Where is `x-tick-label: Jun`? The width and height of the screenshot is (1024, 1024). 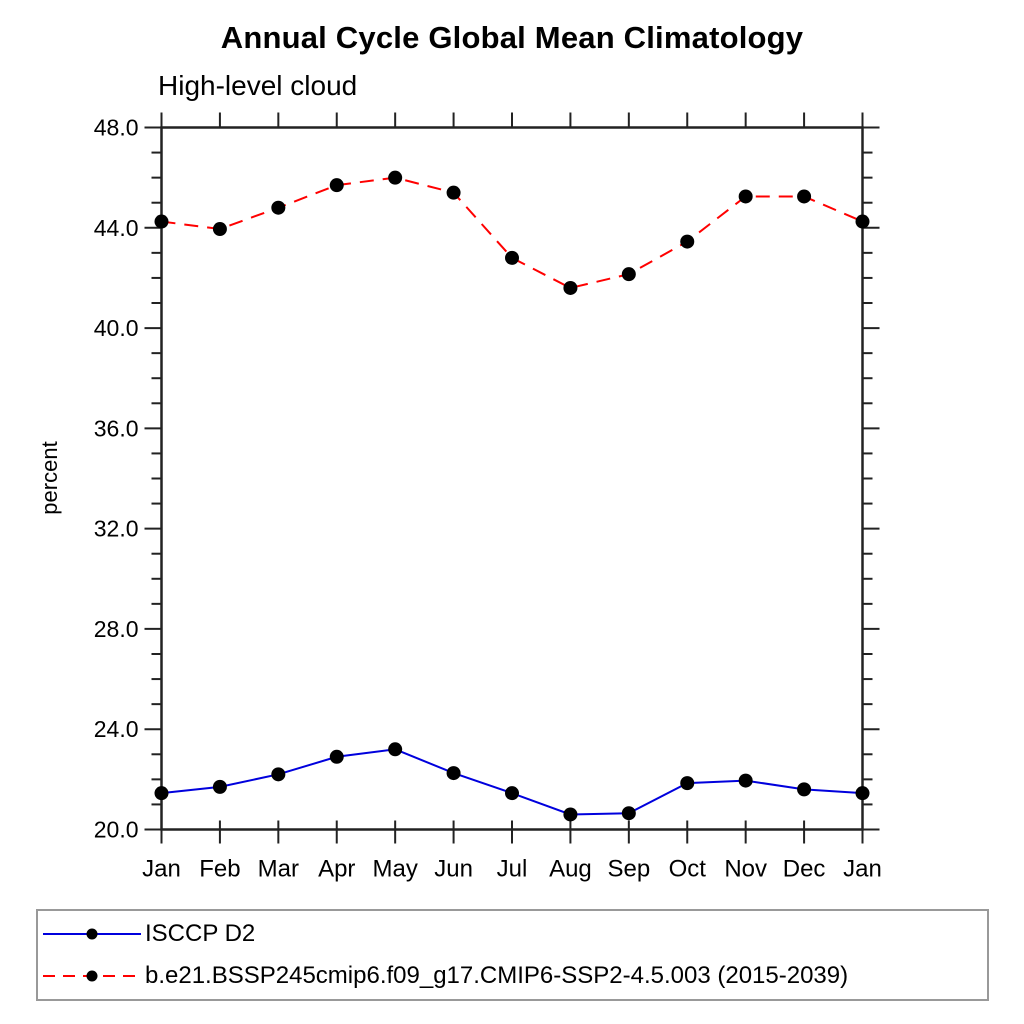
x-tick-label: Jun is located at coordinates (453, 869).